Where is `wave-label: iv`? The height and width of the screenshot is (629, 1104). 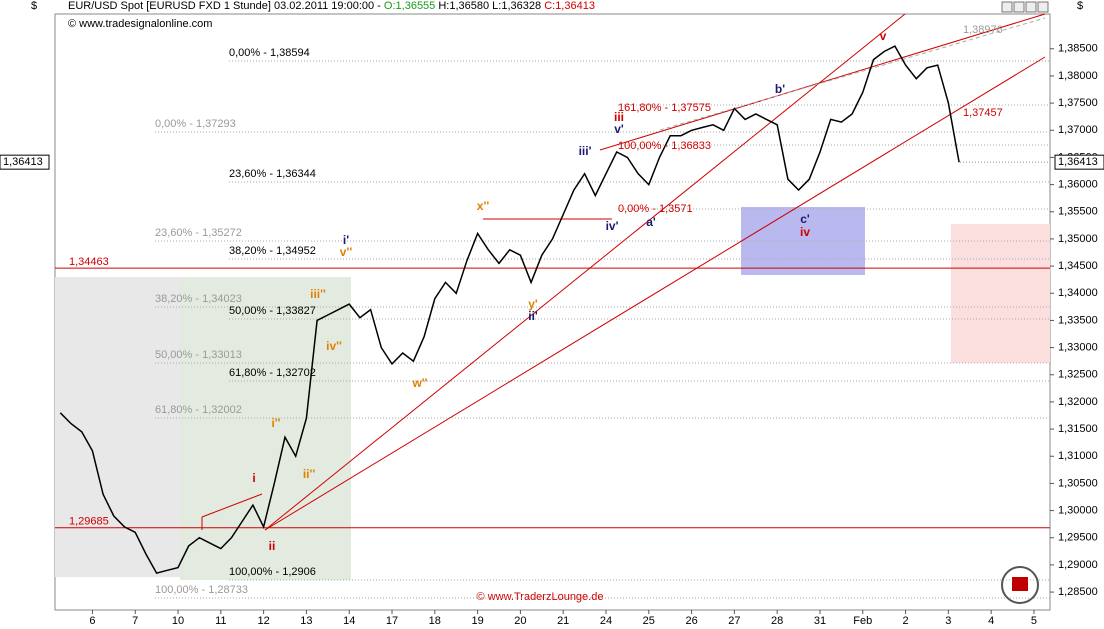 wave-label: iv is located at coordinates (805, 232).